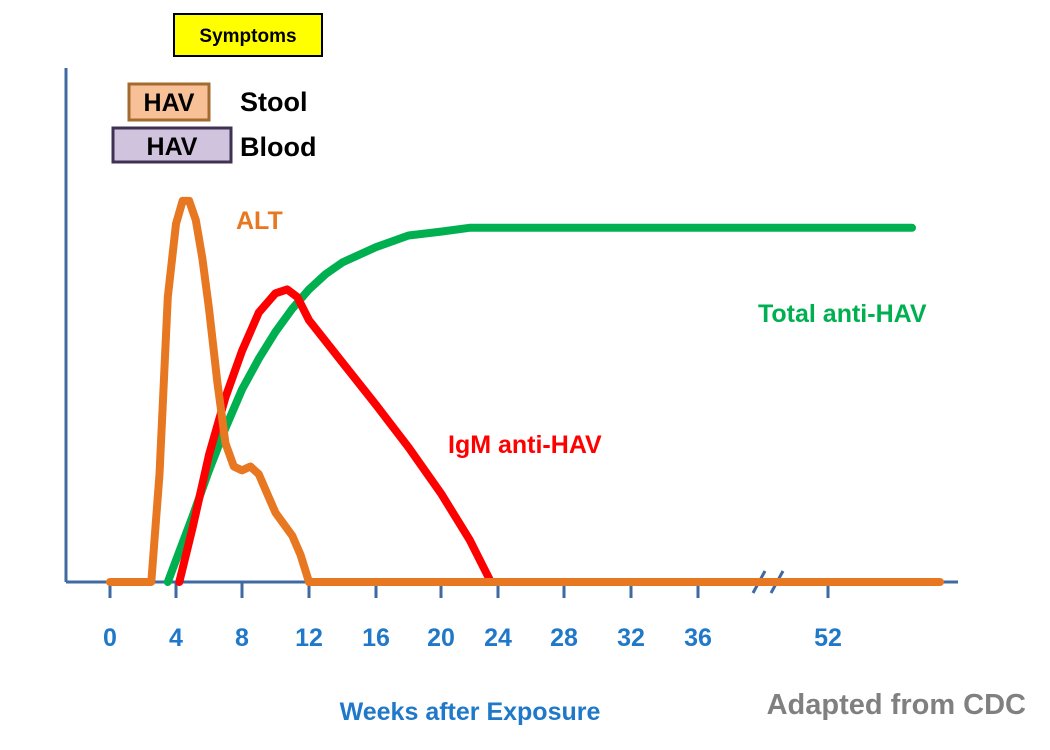  I want to click on x-axis-title: Weeks after Exposure, so click(470, 712).